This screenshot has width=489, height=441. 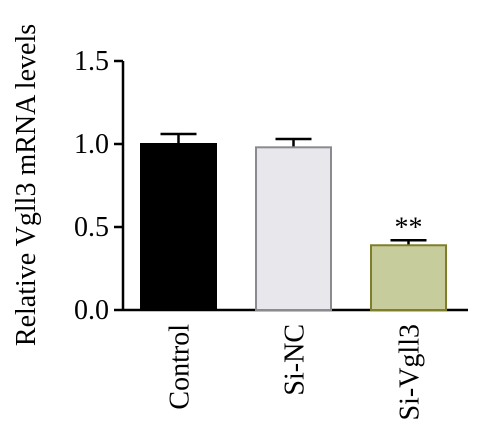 What do you see at coordinates (91, 61) in the screenshot?
I see `y-tick-label: 1.5` at bounding box center [91, 61].